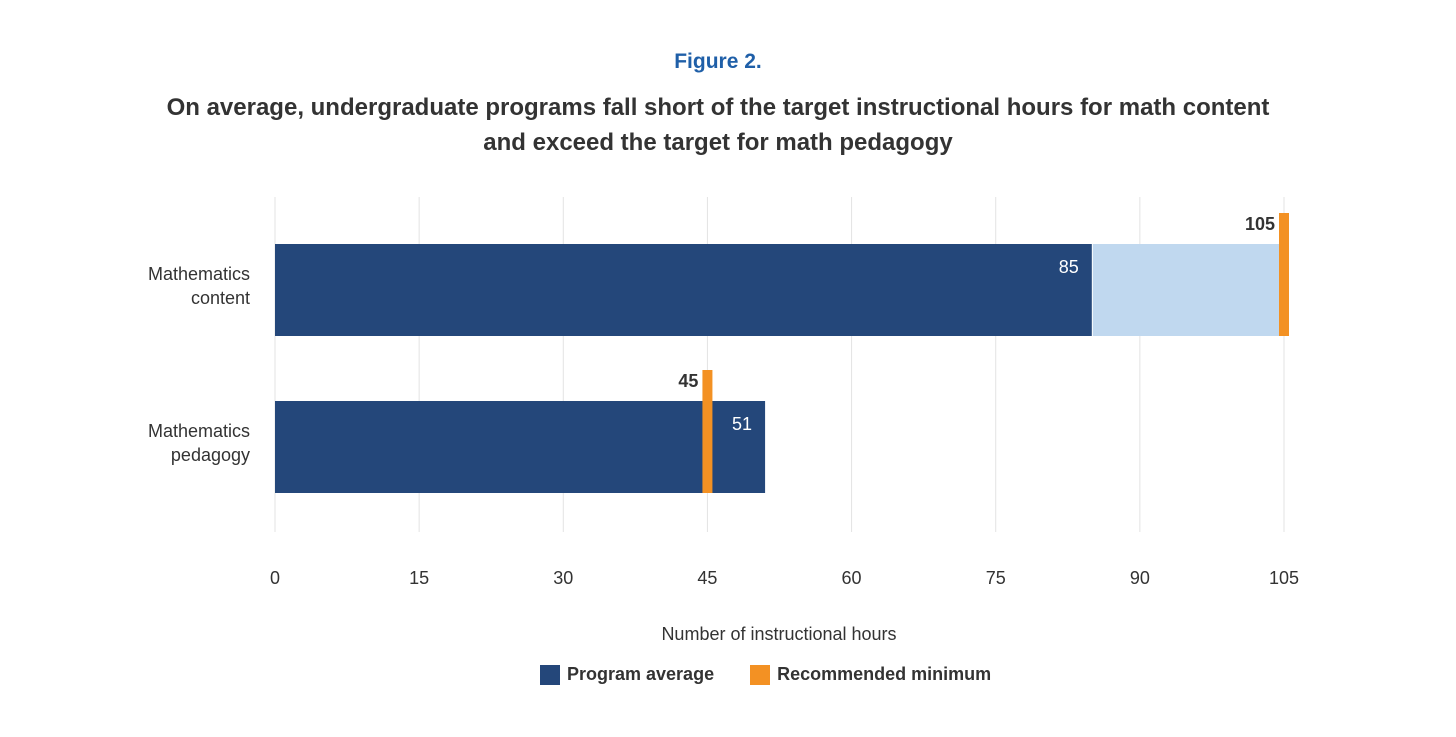 This screenshot has width=1456, height=737. What do you see at coordinates (1069, 267) in the screenshot?
I see `data-label-program-average-mathematics-content: 85` at bounding box center [1069, 267].